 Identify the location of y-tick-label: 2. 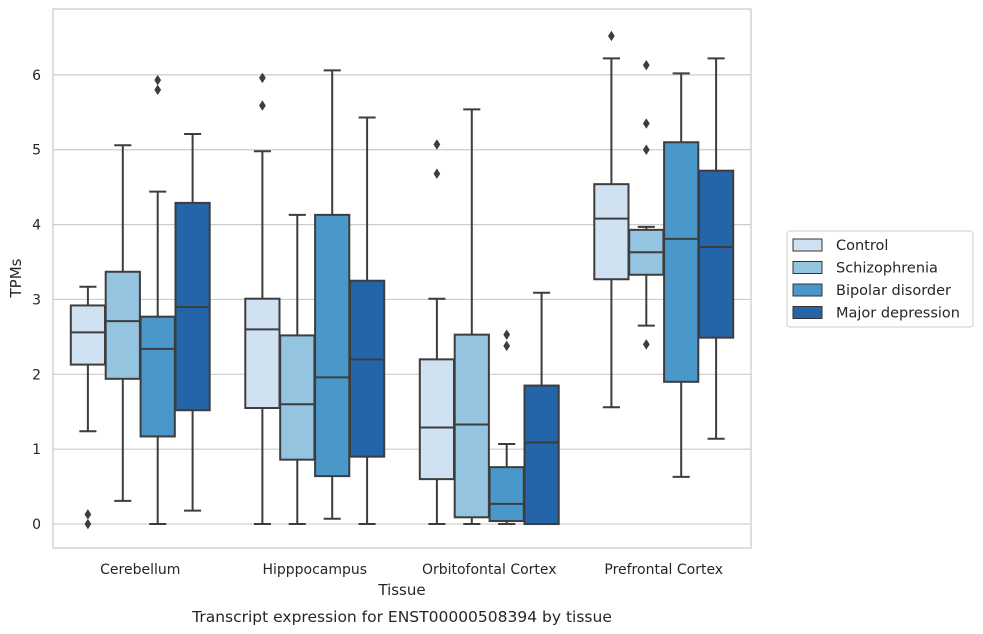
(36, 375).